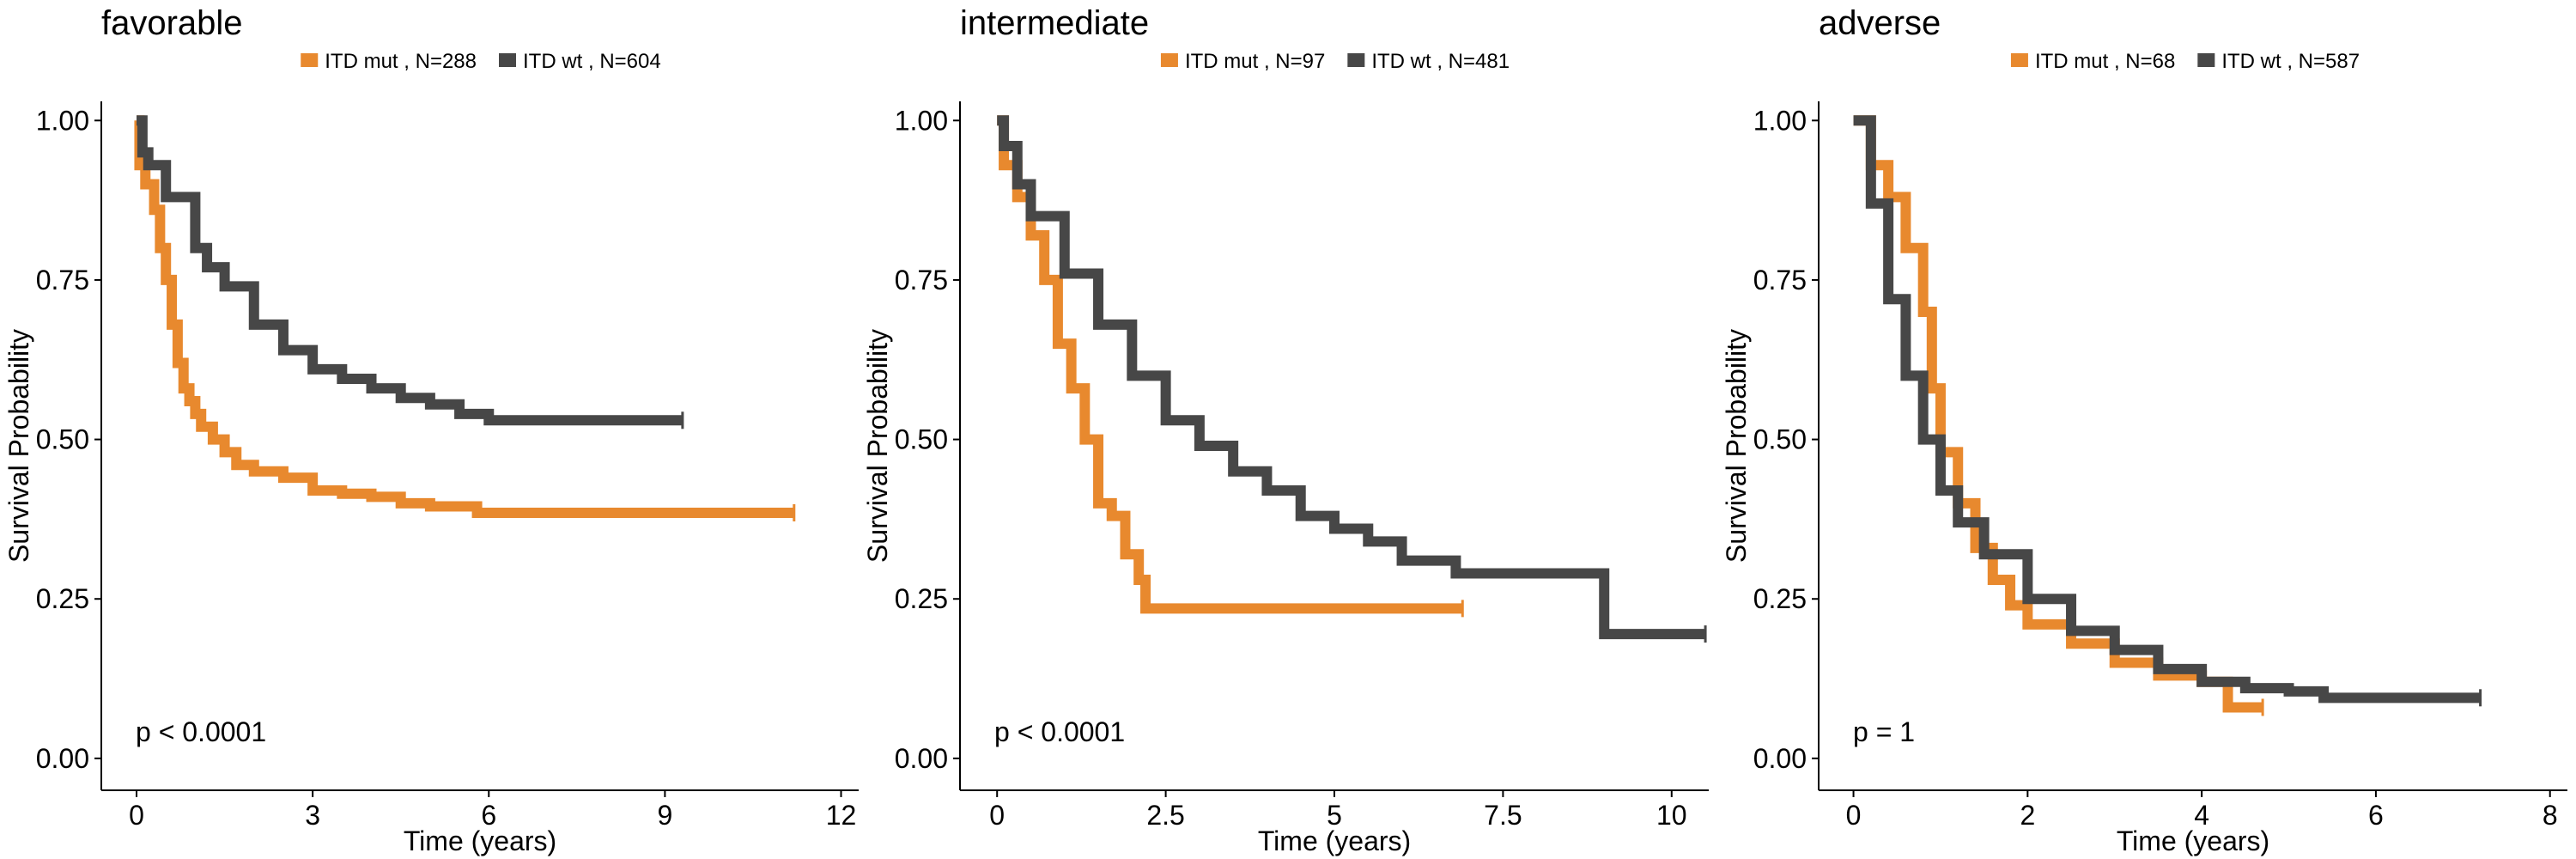 The image size is (2576, 859). Describe the element at coordinates (172, 23) in the screenshot. I see `chart-title: favorable` at that location.